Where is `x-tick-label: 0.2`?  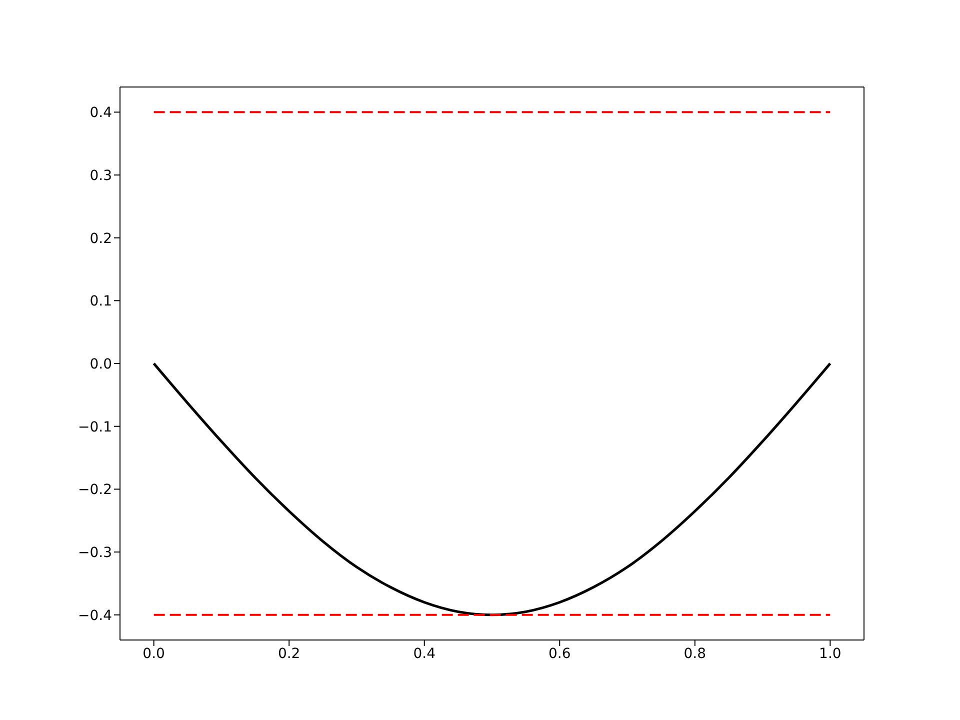
x-tick-label: 0.2 is located at coordinates (289, 654).